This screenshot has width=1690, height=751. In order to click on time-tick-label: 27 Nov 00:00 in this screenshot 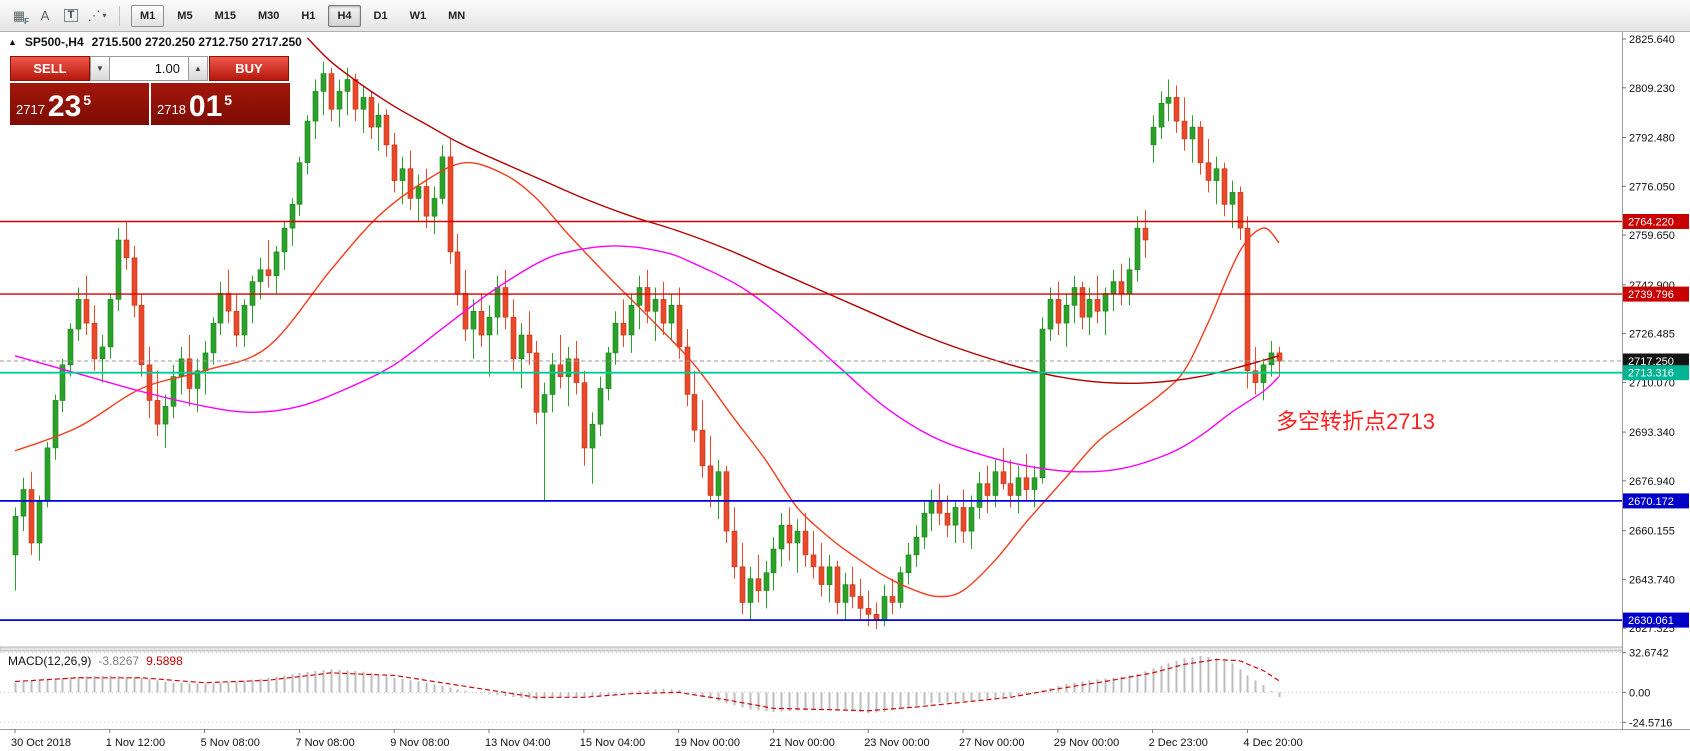, I will do `click(991, 743)`.